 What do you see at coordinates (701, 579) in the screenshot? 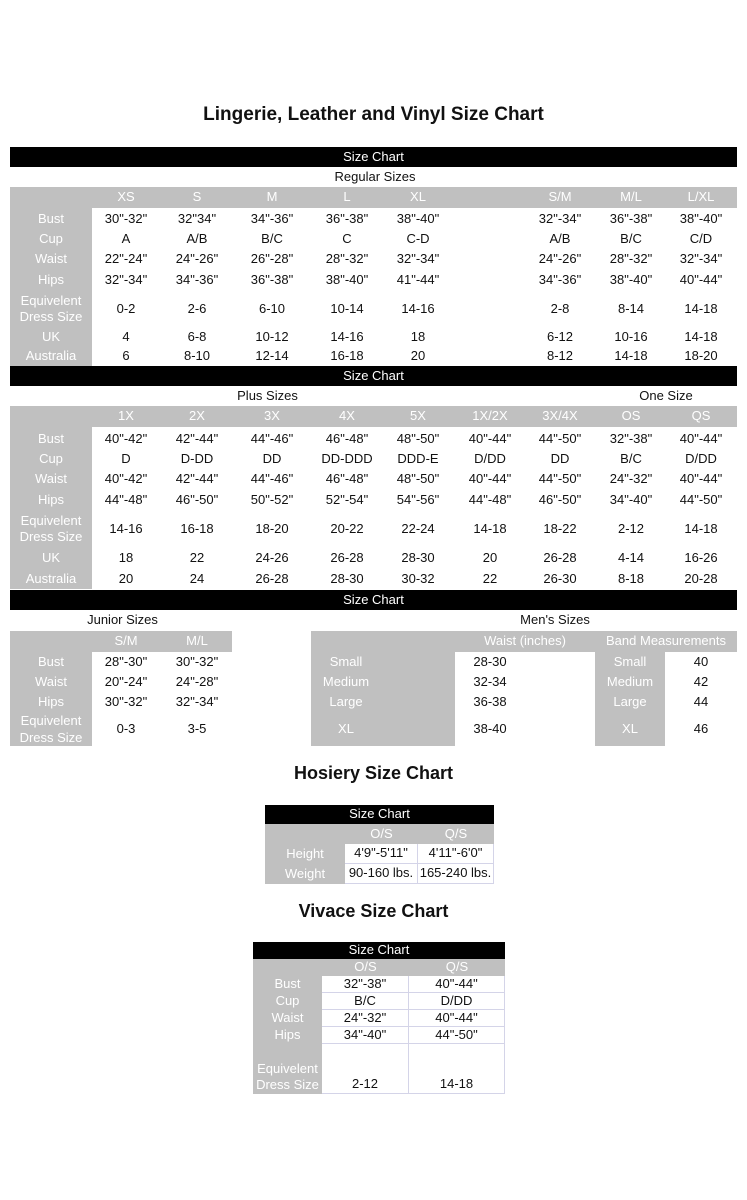
I see `size-value: 20-28` at bounding box center [701, 579].